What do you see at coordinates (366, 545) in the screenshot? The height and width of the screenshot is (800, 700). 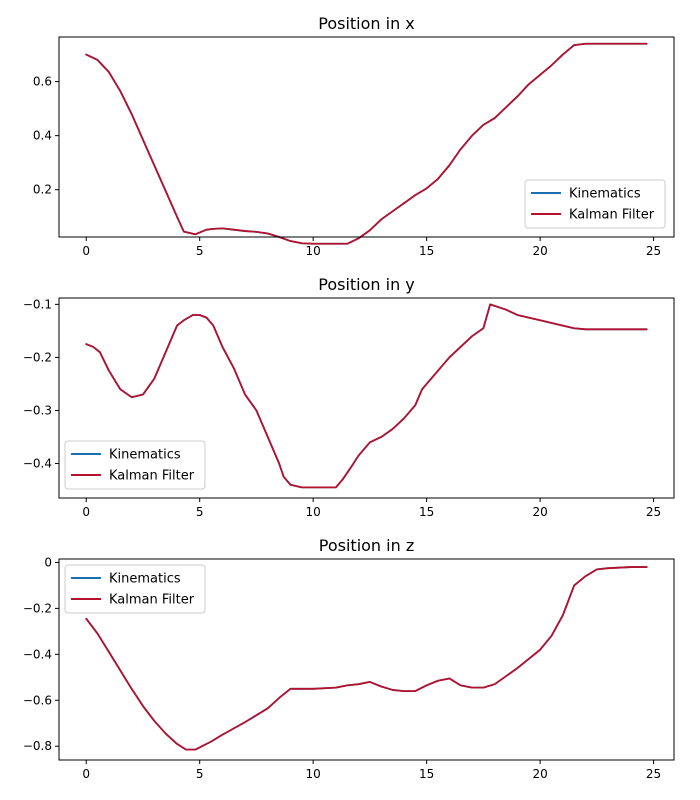 I see `chart-title: Position in z` at bounding box center [366, 545].